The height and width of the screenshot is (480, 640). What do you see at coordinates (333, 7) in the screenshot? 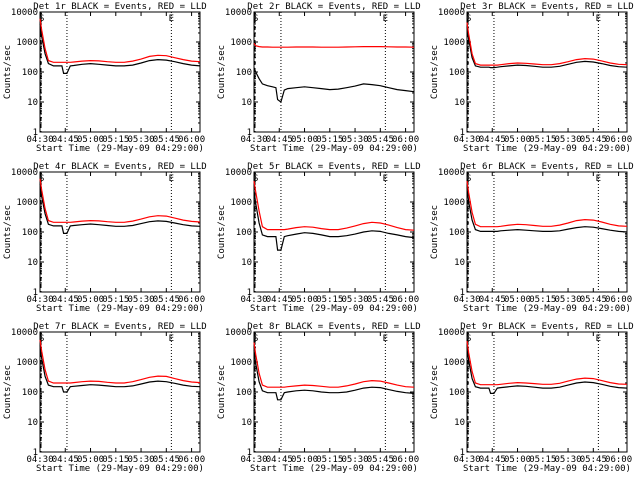
I see `chart-title: Det 2r BLACK = Events, RED = LLD` at bounding box center [333, 7].